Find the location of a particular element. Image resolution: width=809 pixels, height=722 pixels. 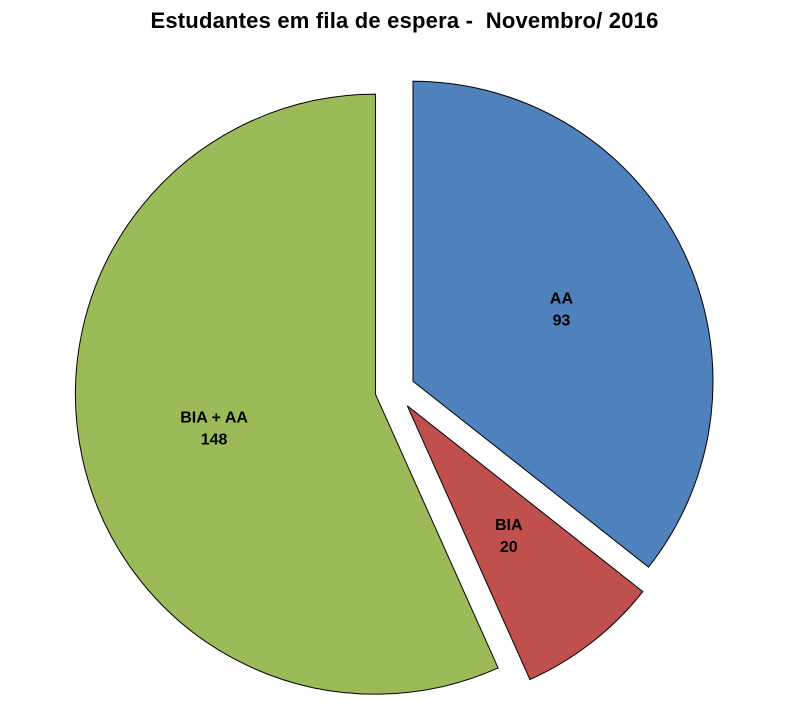

slice-label-value: 148 is located at coordinates (214, 440).